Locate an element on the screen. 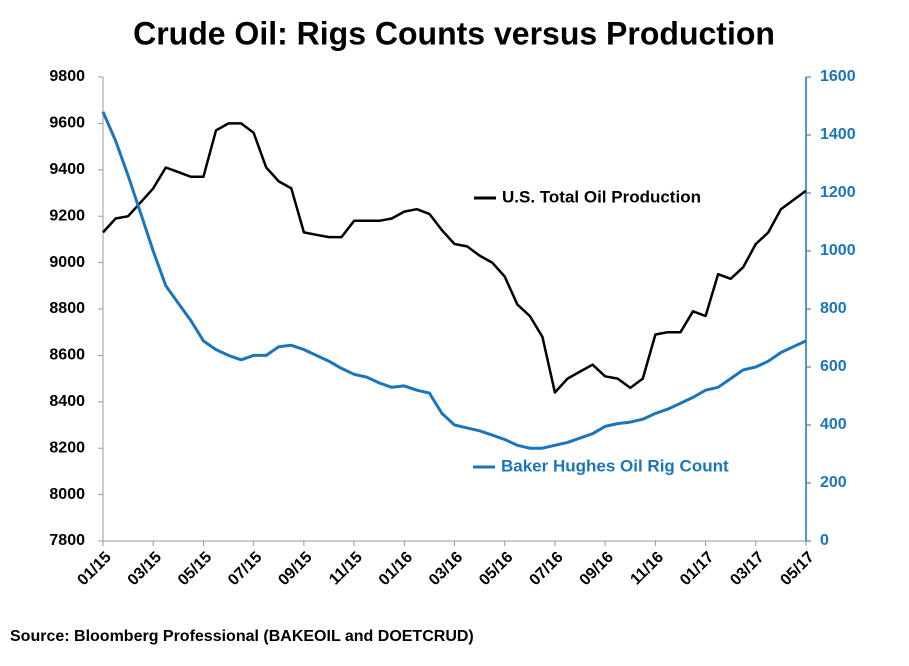  x-tick-label: 05/16 is located at coordinates (496, 569).